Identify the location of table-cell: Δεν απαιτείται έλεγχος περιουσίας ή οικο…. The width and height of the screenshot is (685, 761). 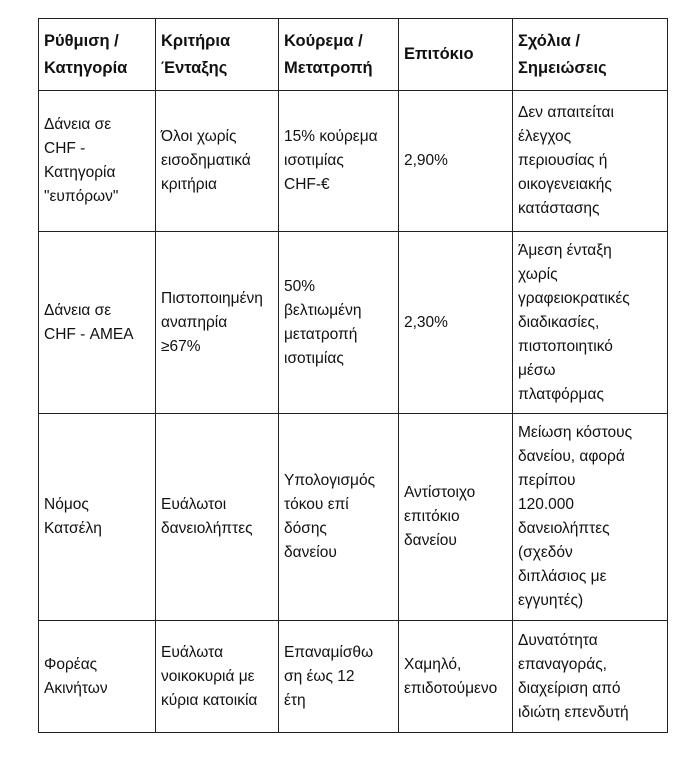
(590, 161).